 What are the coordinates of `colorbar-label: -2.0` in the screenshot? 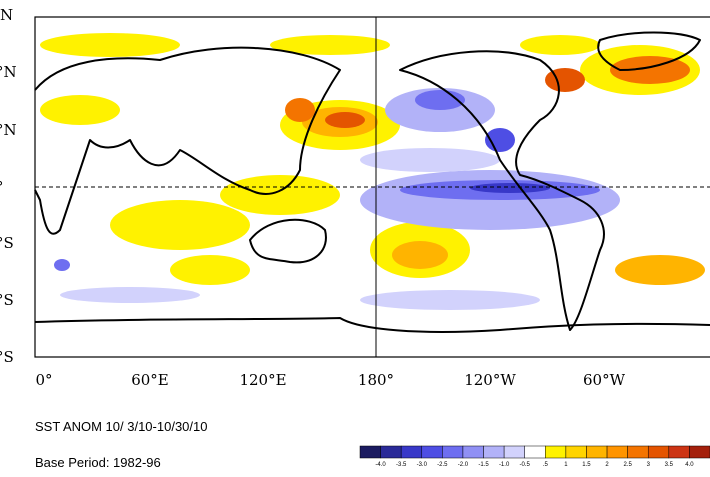 It's located at (463, 465).